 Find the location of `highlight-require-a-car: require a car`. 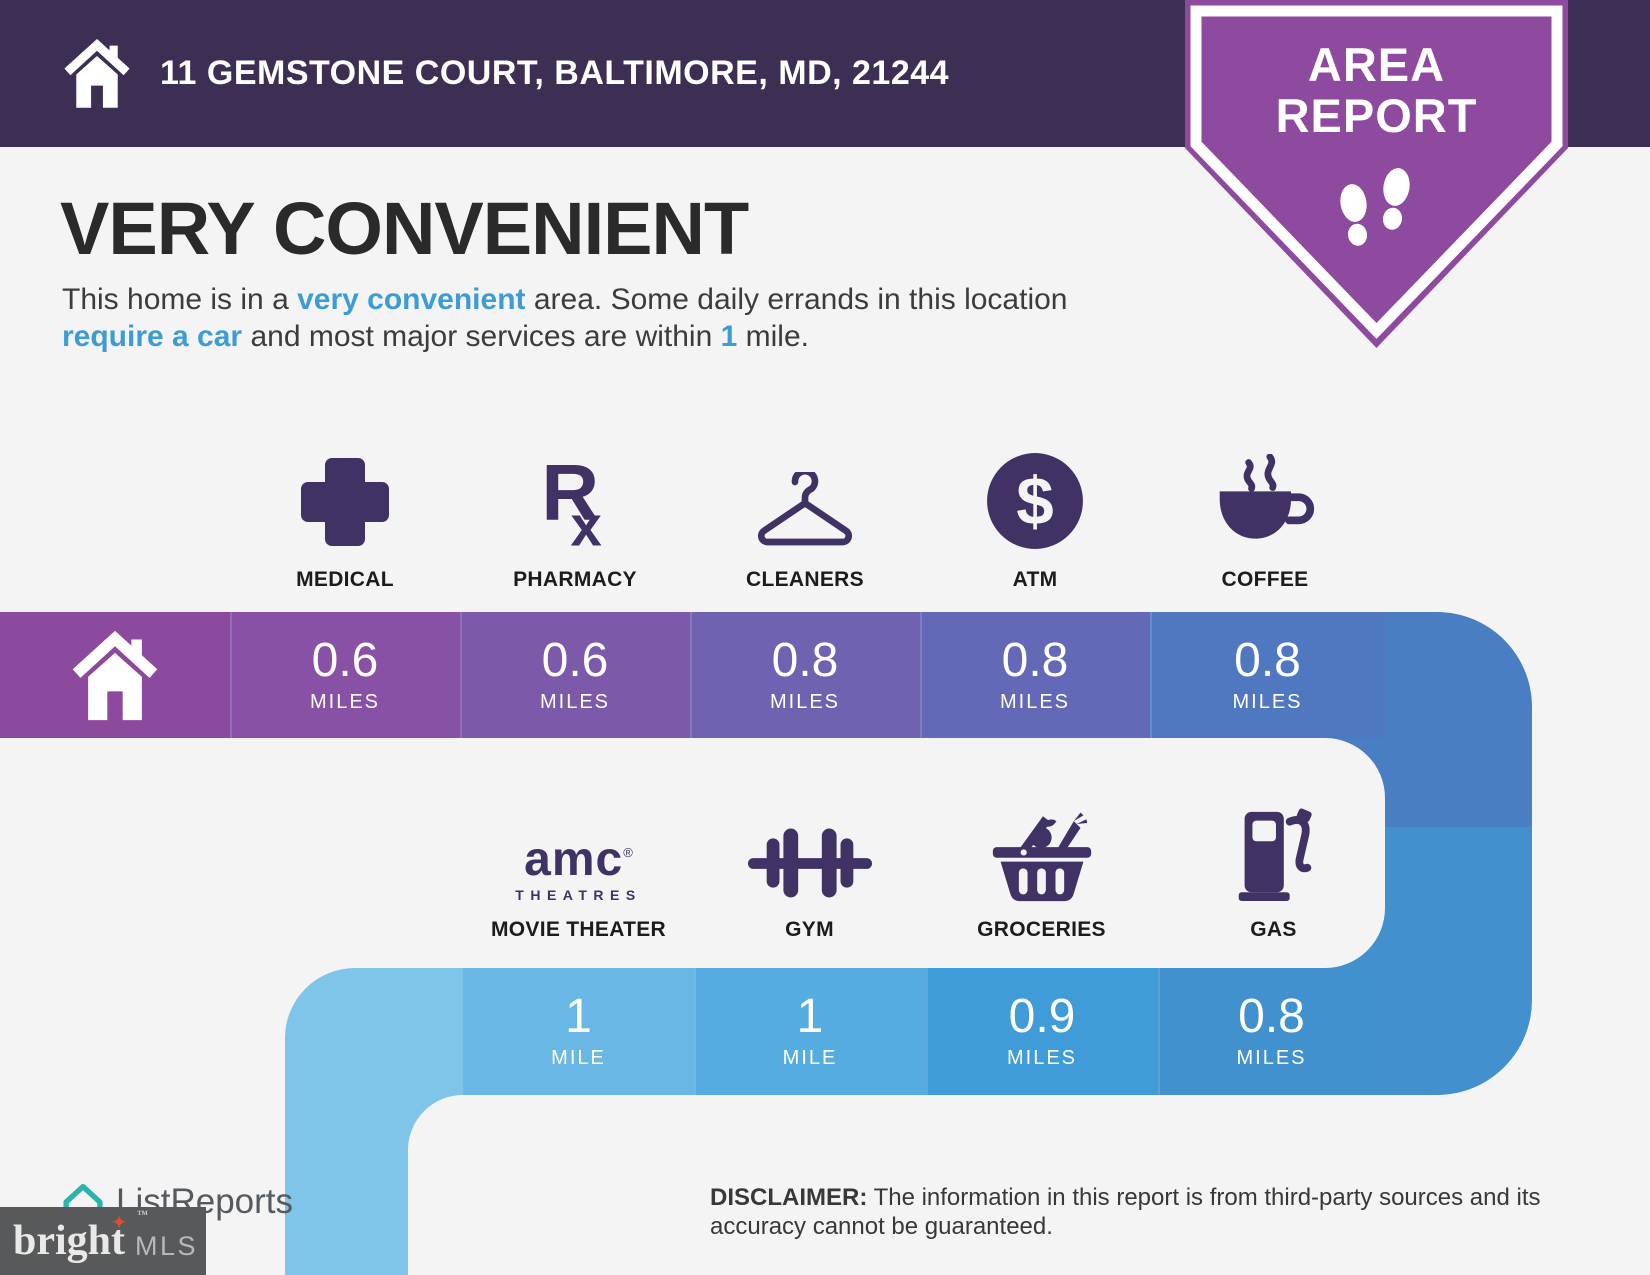

highlight-require-a-car: require a car is located at coordinates (152, 336).